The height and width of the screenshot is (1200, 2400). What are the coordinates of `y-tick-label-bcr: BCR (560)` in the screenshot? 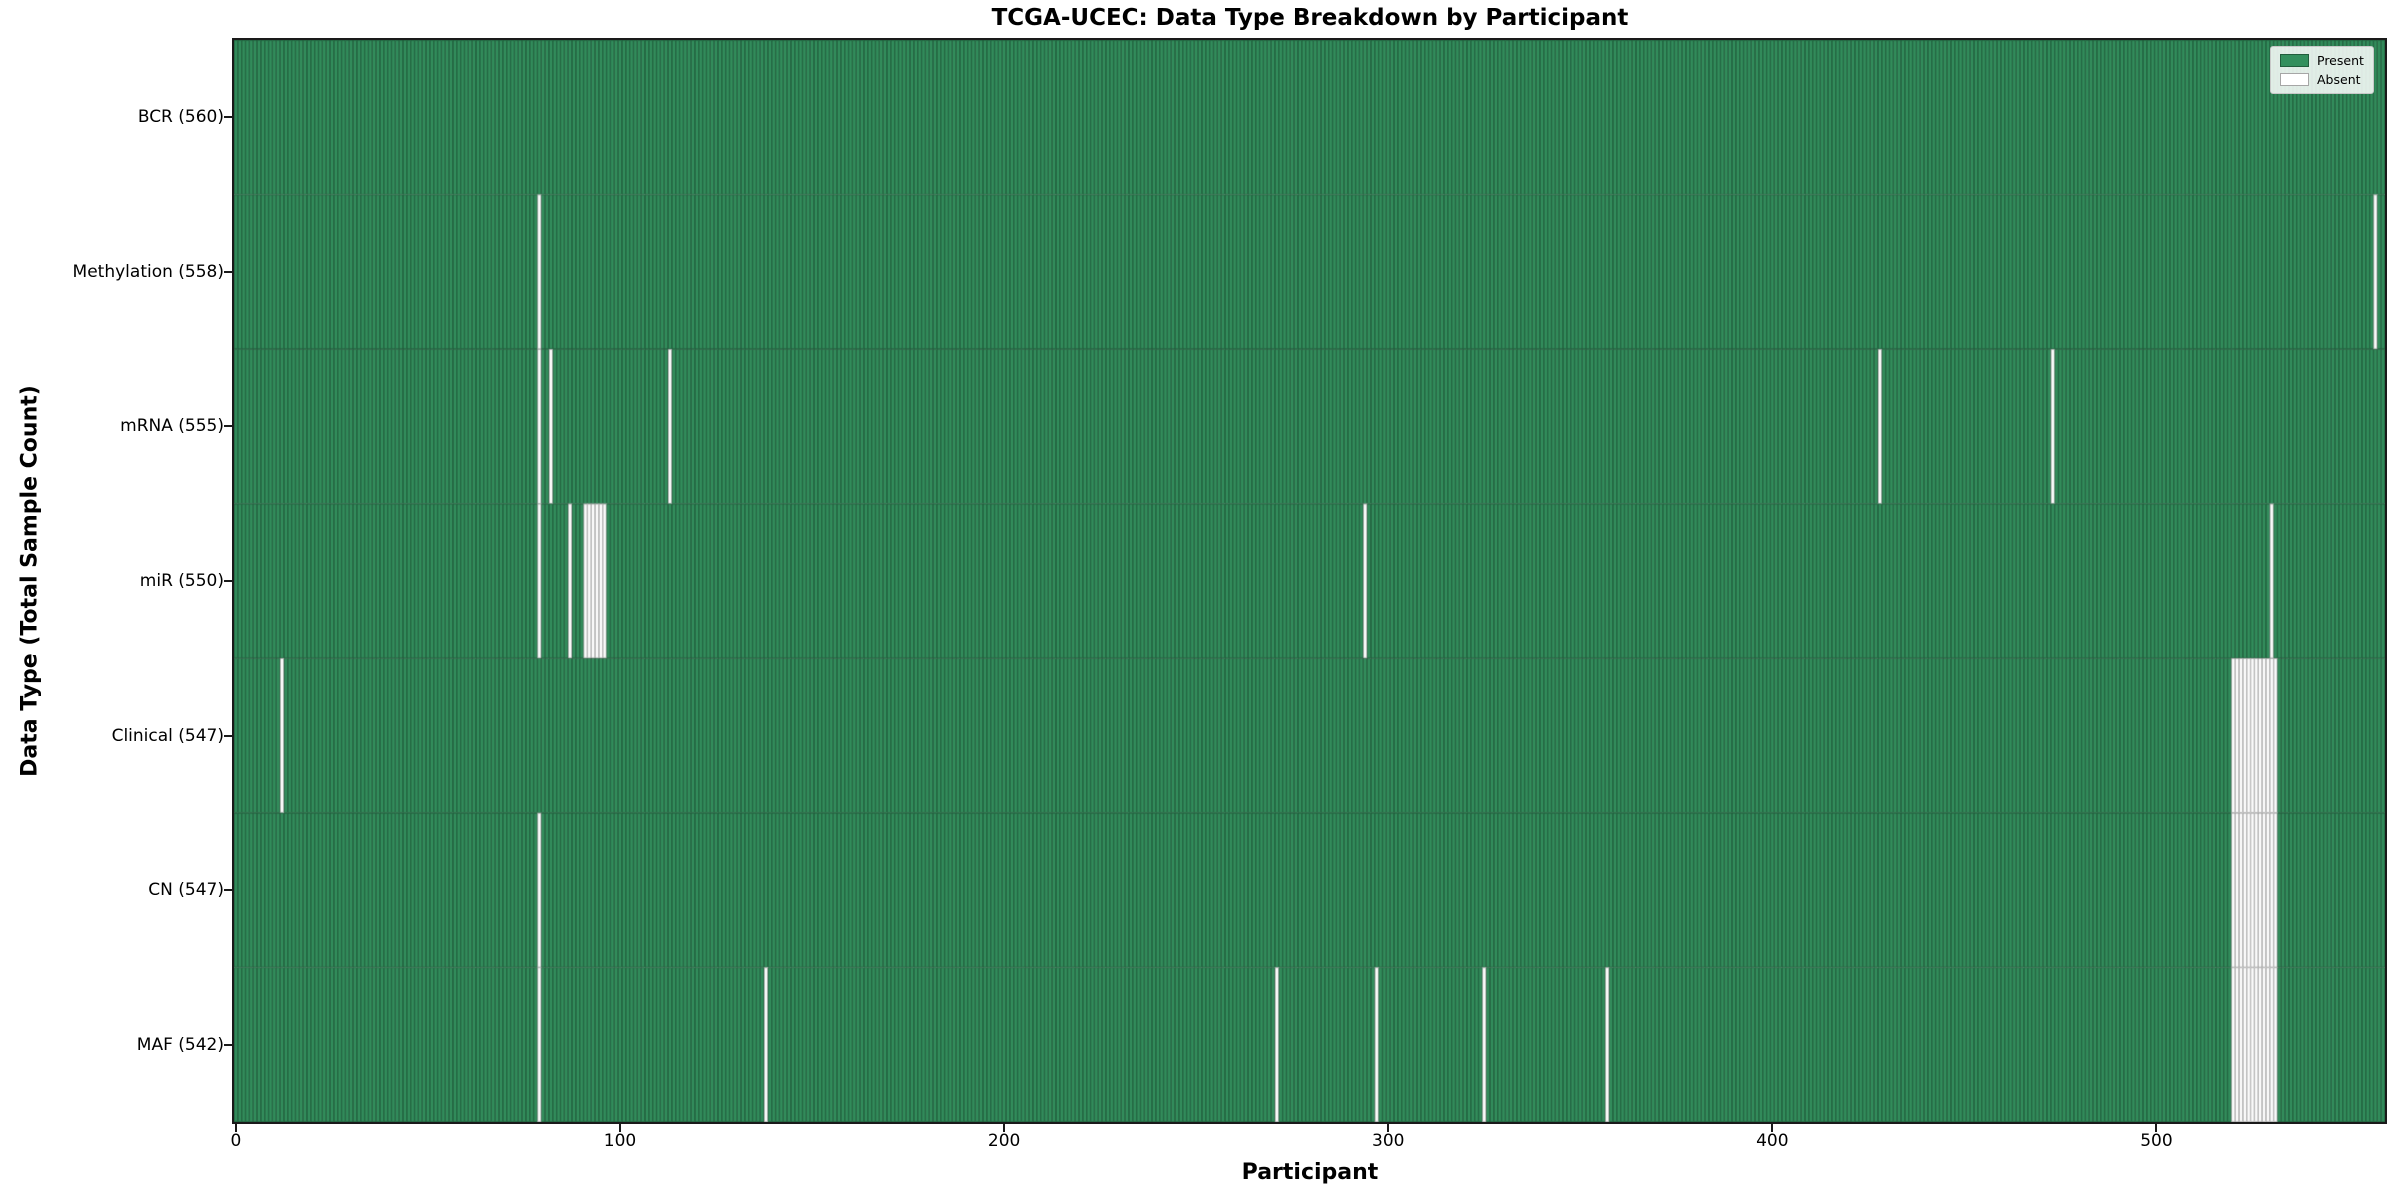 It's located at (180, 117).